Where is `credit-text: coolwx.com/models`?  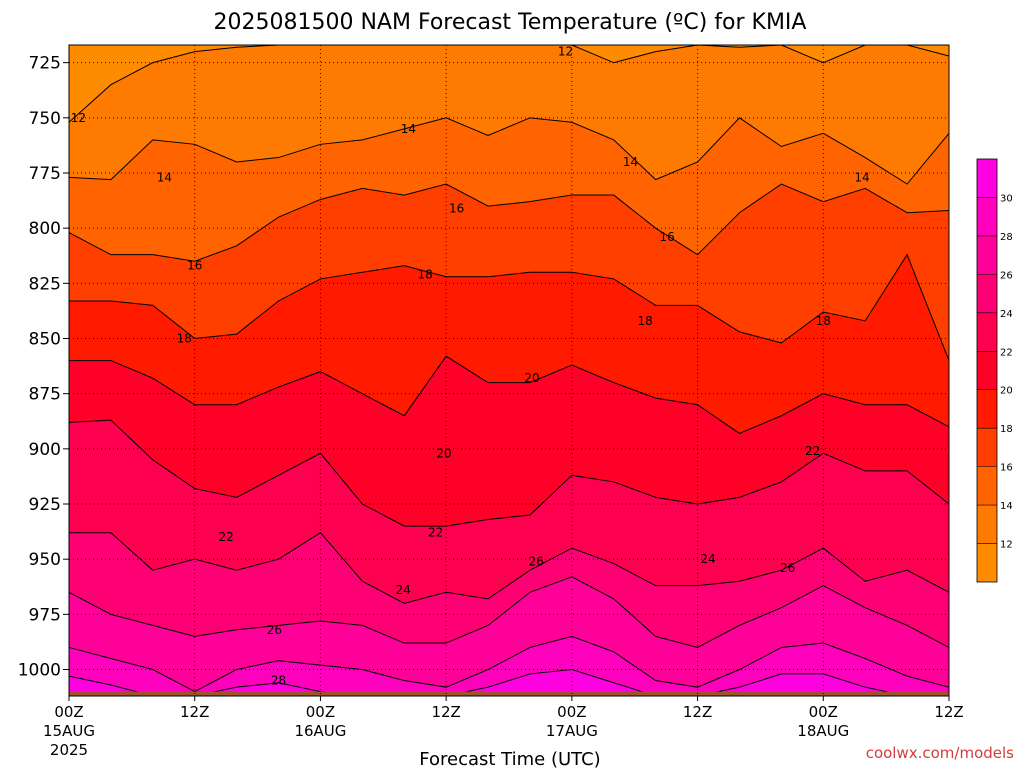
credit-text: coolwx.com/models is located at coordinates (940, 753).